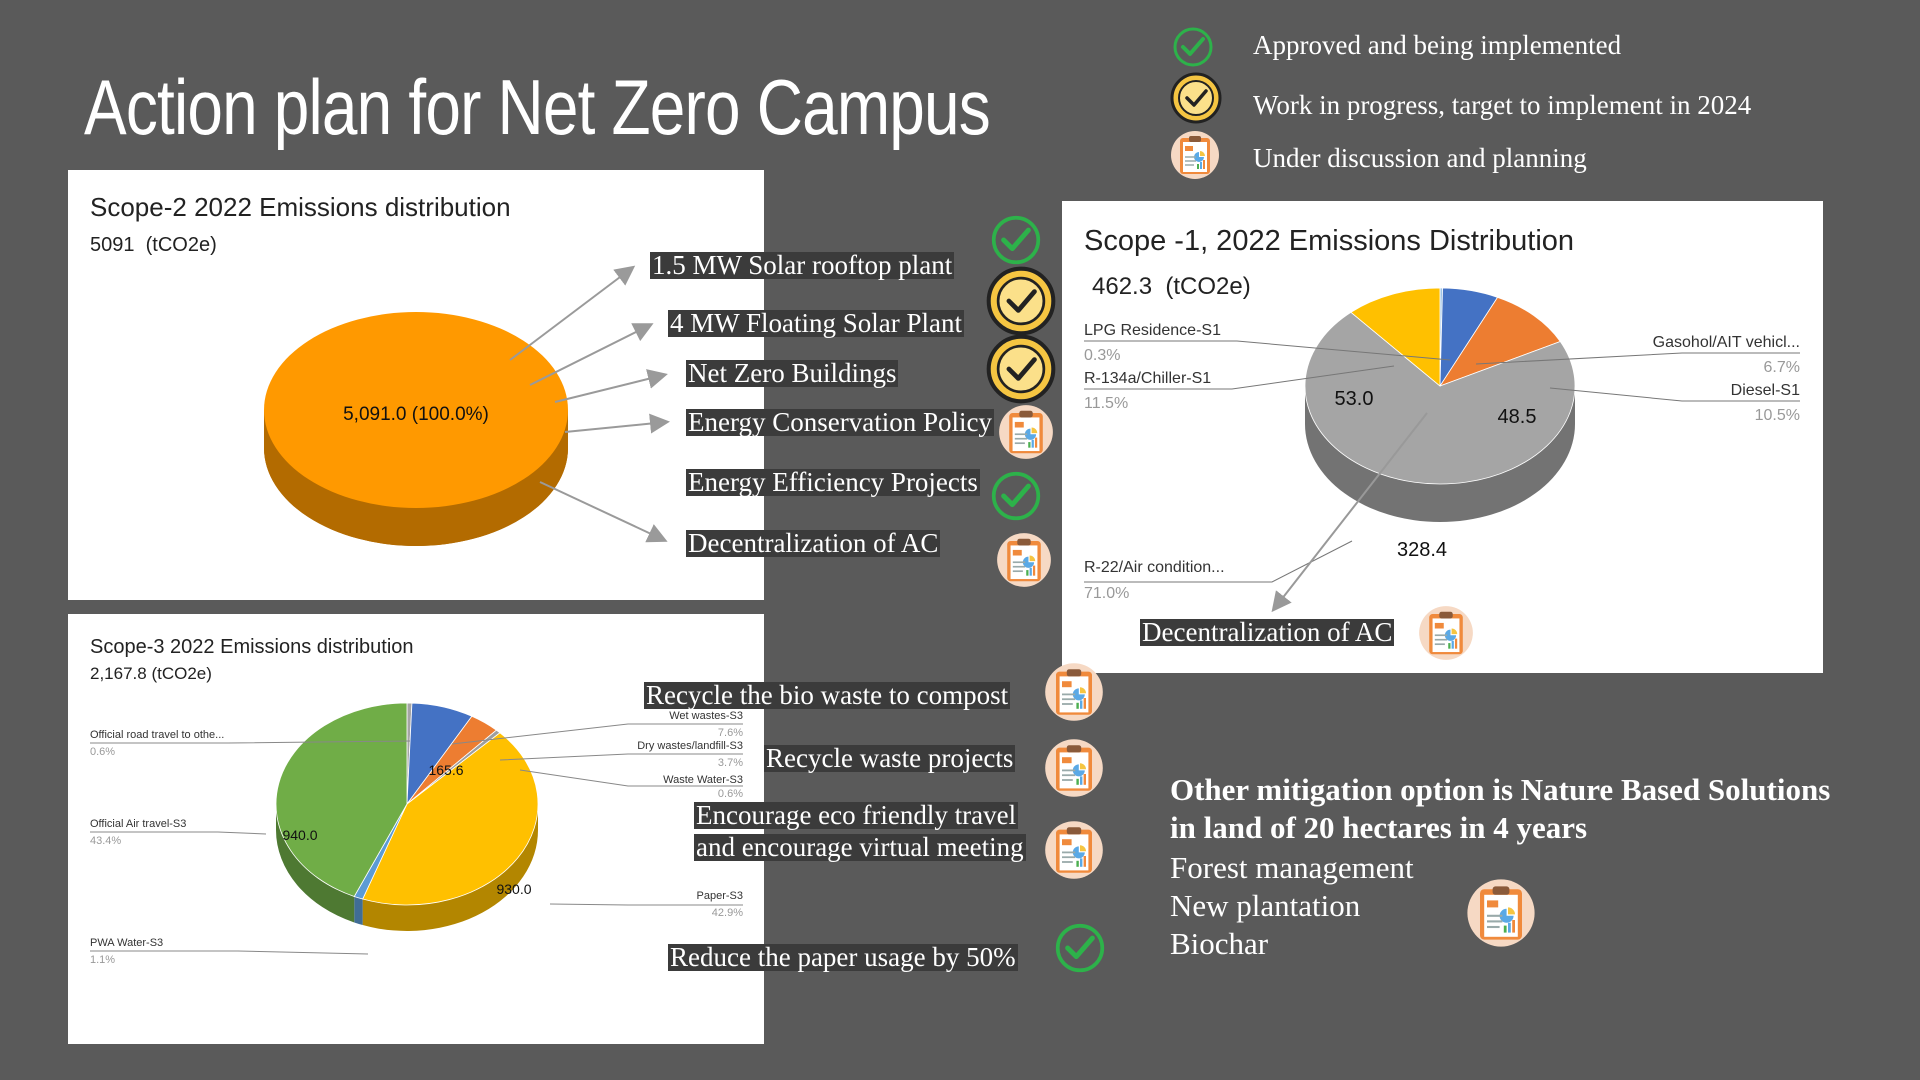  What do you see at coordinates (856, 815) in the screenshot?
I see `action-eco-travel-line1: Encourage eco friendly travel` at bounding box center [856, 815].